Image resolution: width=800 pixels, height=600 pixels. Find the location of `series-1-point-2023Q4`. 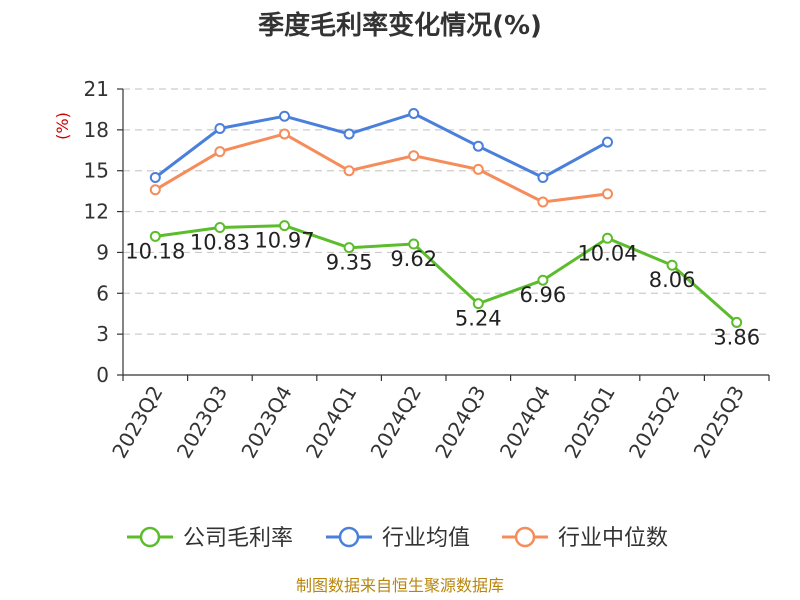

series-1-point-2023Q4 is located at coordinates (284, 116).